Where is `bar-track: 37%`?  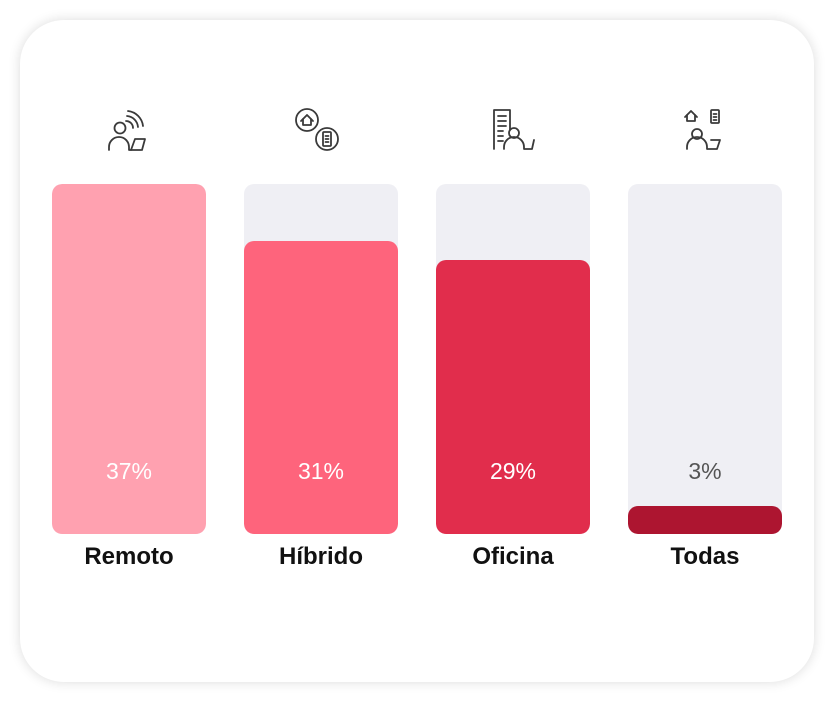
bar-track: 37% is located at coordinates (129, 359).